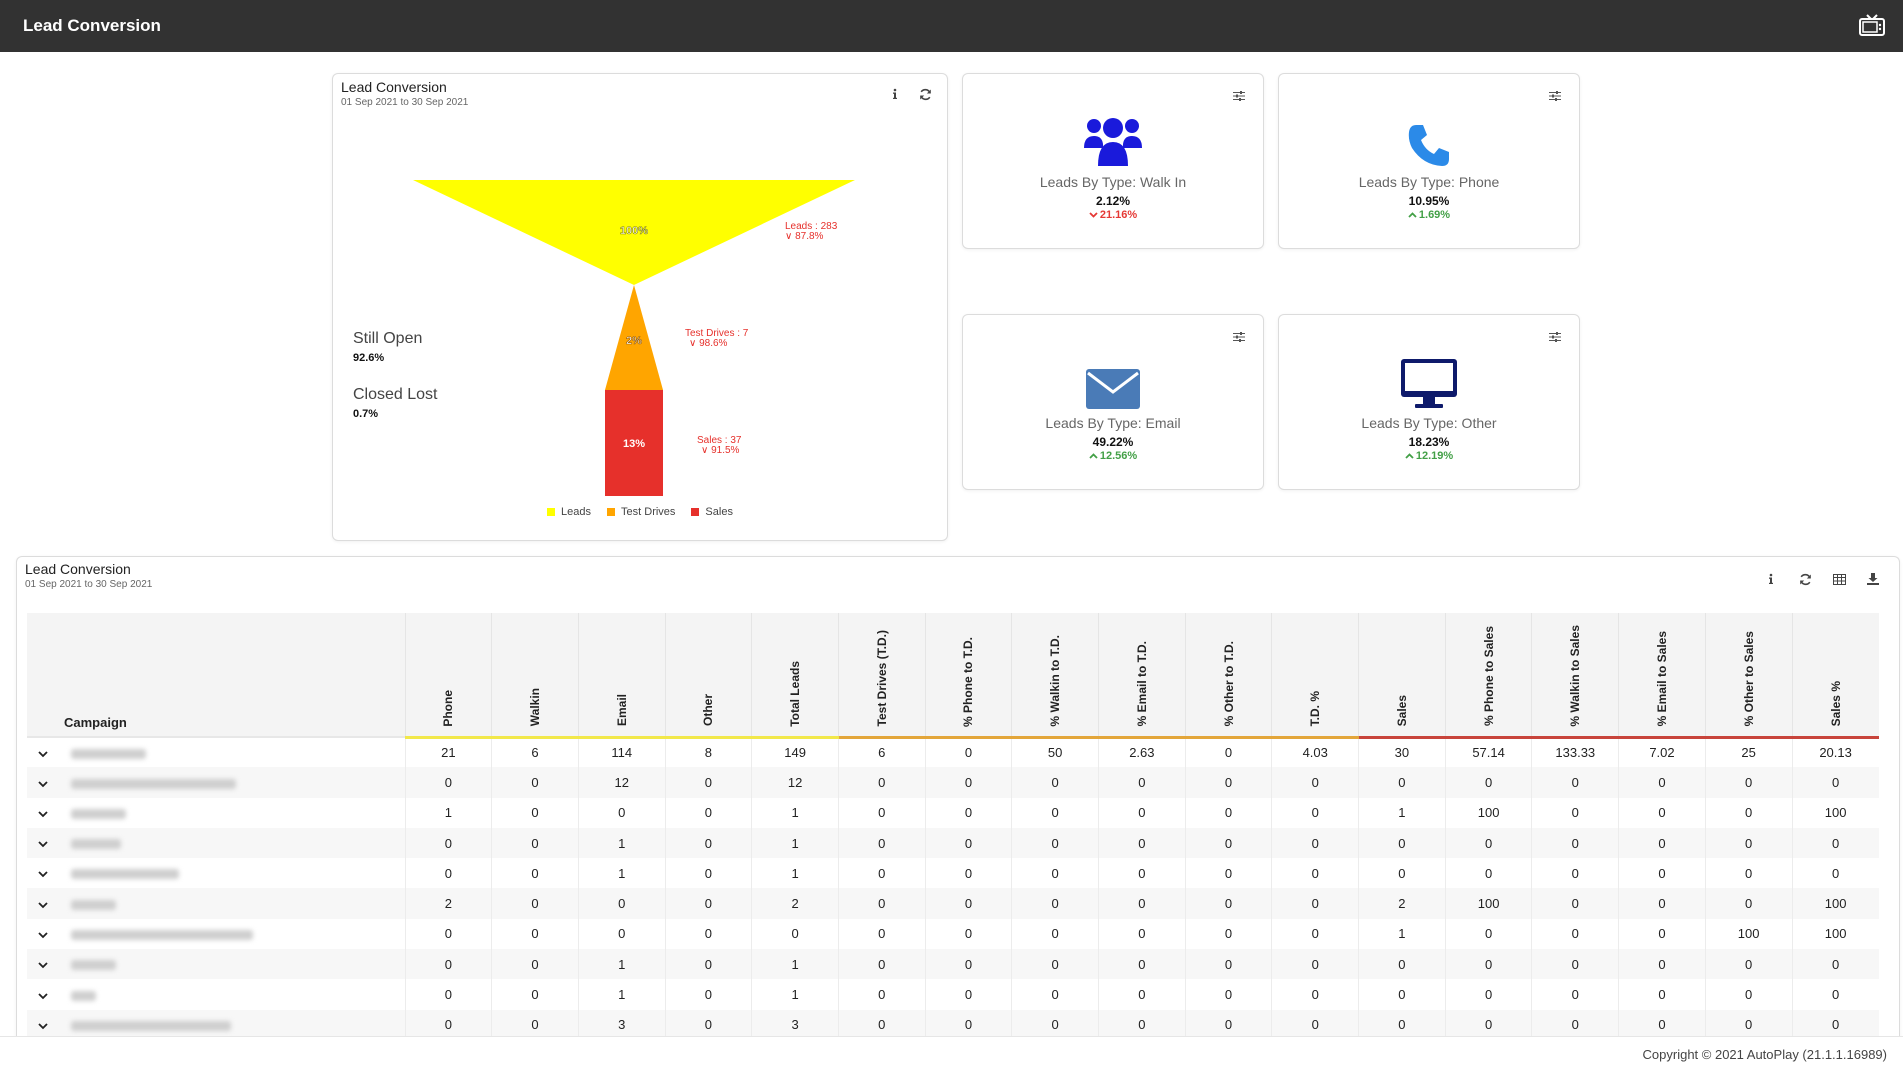 This screenshot has width=1903, height=1078. Describe the element at coordinates (708, 676) in the screenshot. I see `column-header: Other` at that location.